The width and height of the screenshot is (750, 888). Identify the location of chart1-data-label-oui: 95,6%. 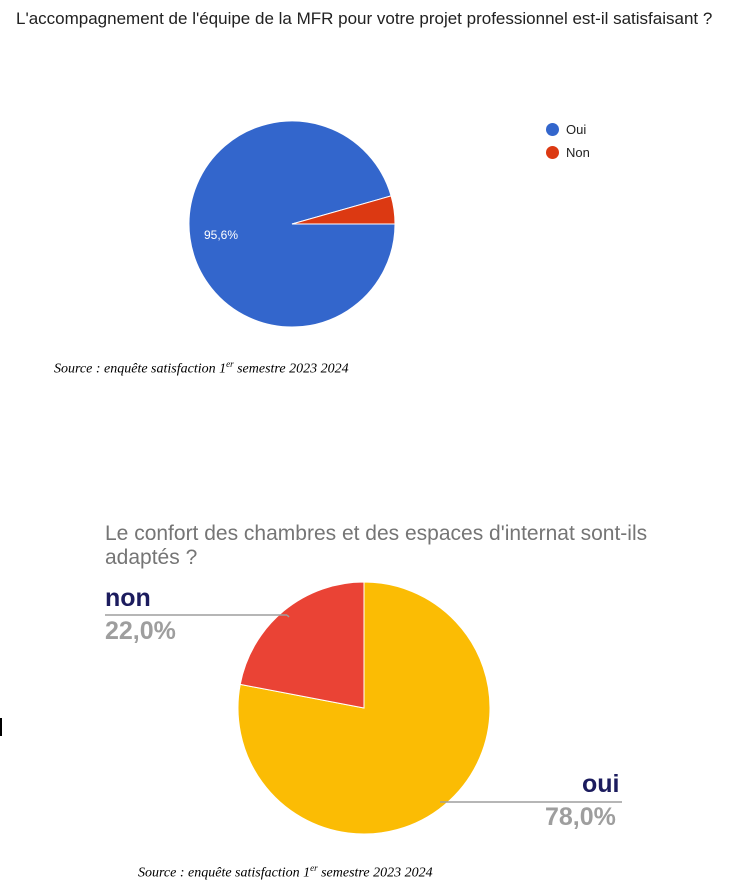
(221, 235).